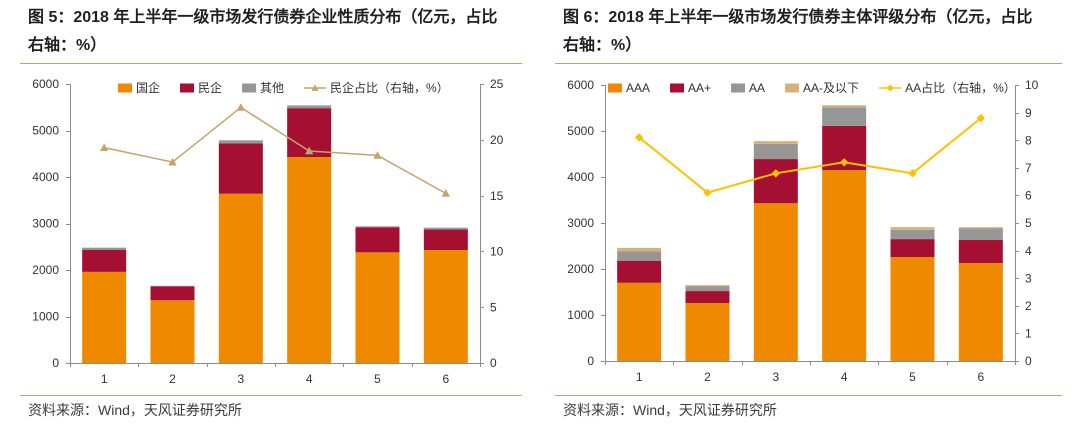 This screenshot has height=430, width=1080. I want to click on legend-item-1: 国企, so click(139, 87).